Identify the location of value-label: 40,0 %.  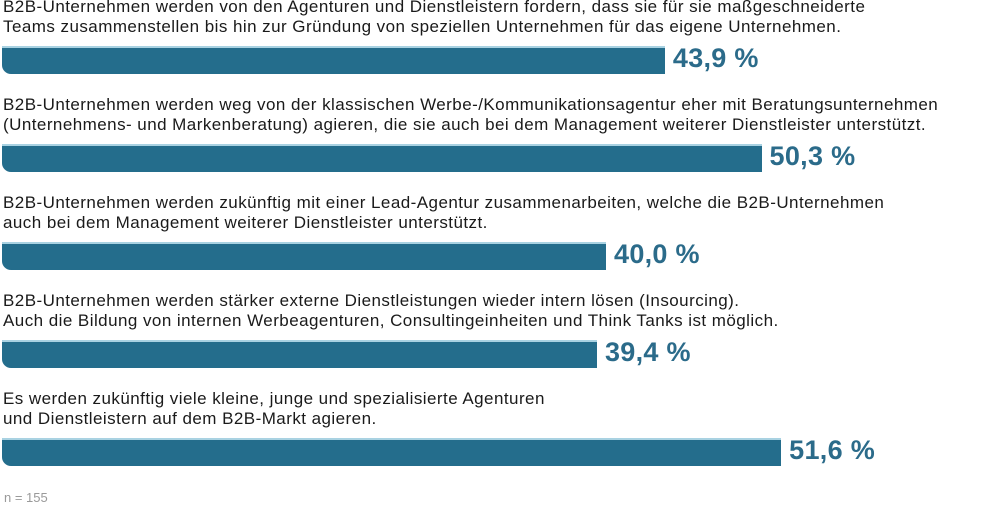
(657, 254).